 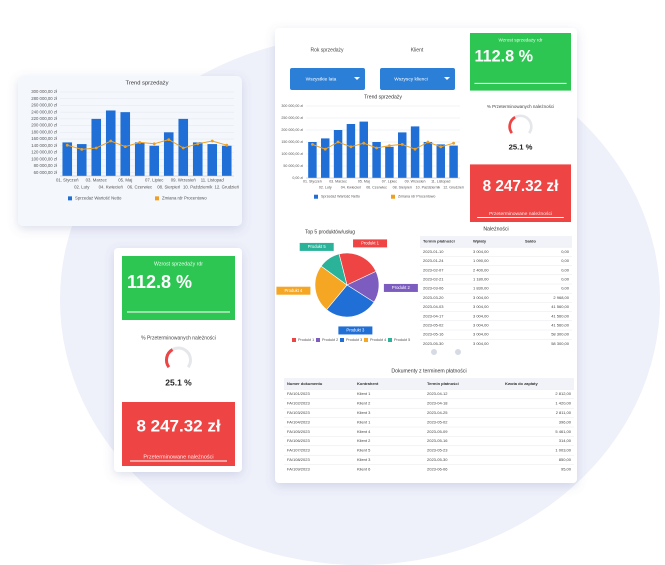 I want to click on legend-label: Sprzedaż Wartość Netto, so click(x=340, y=197).